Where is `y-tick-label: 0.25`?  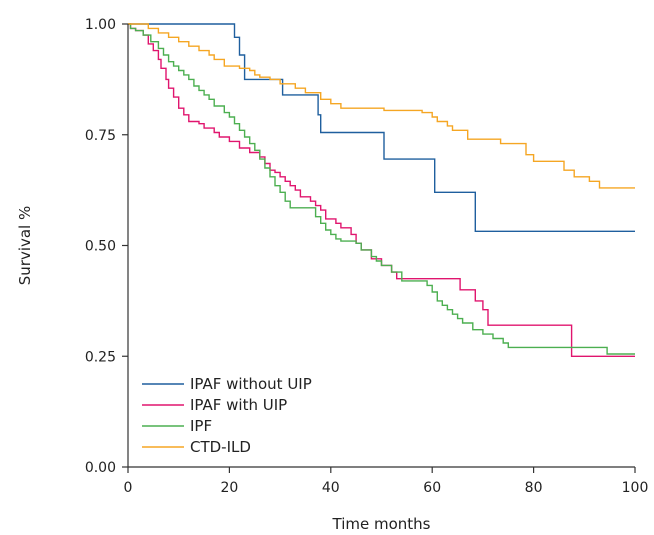
y-tick-label: 0.25 is located at coordinates (100, 357).